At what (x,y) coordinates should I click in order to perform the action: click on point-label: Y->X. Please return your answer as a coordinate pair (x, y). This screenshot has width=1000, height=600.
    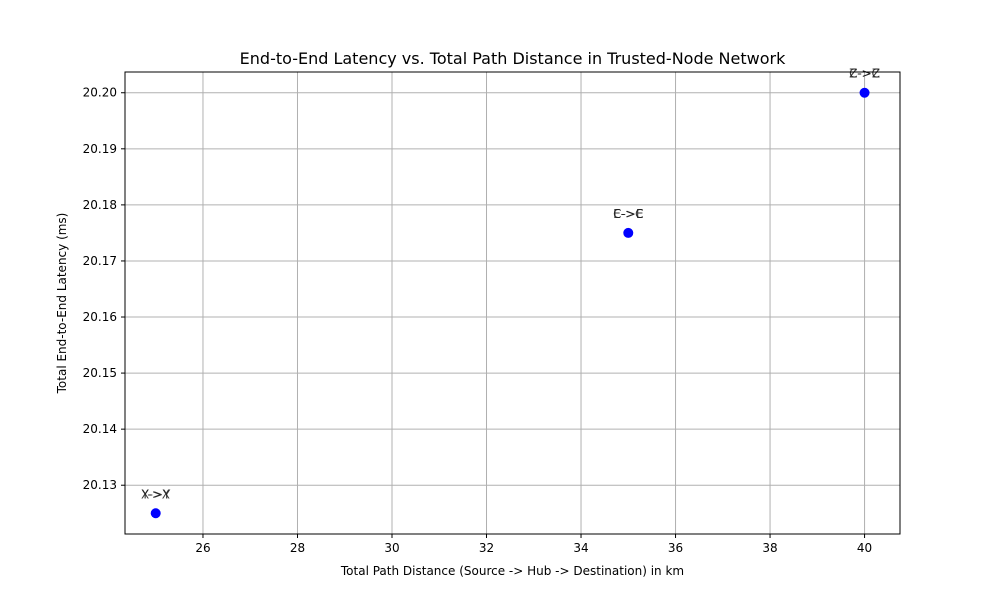
    Looking at the image, I should click on (155, 494).